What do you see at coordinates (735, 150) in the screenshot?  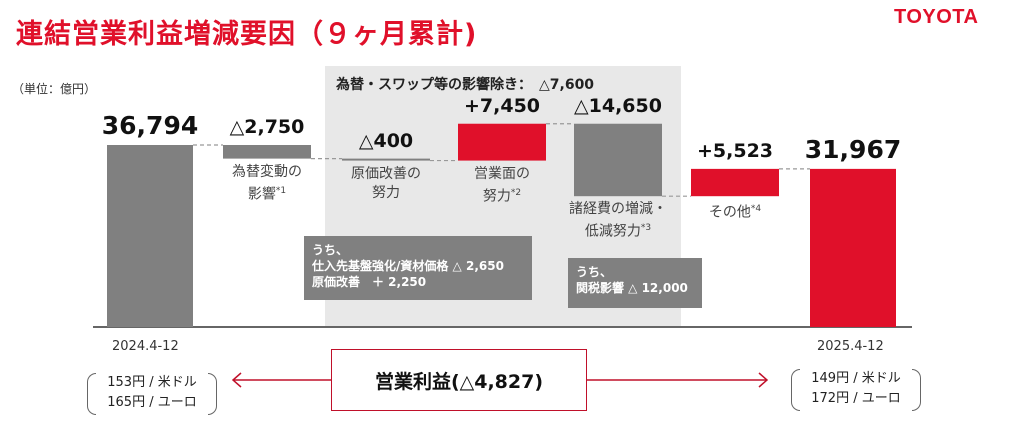 I see `bar-value-label: +5,523` at bounding box center [735, 150].